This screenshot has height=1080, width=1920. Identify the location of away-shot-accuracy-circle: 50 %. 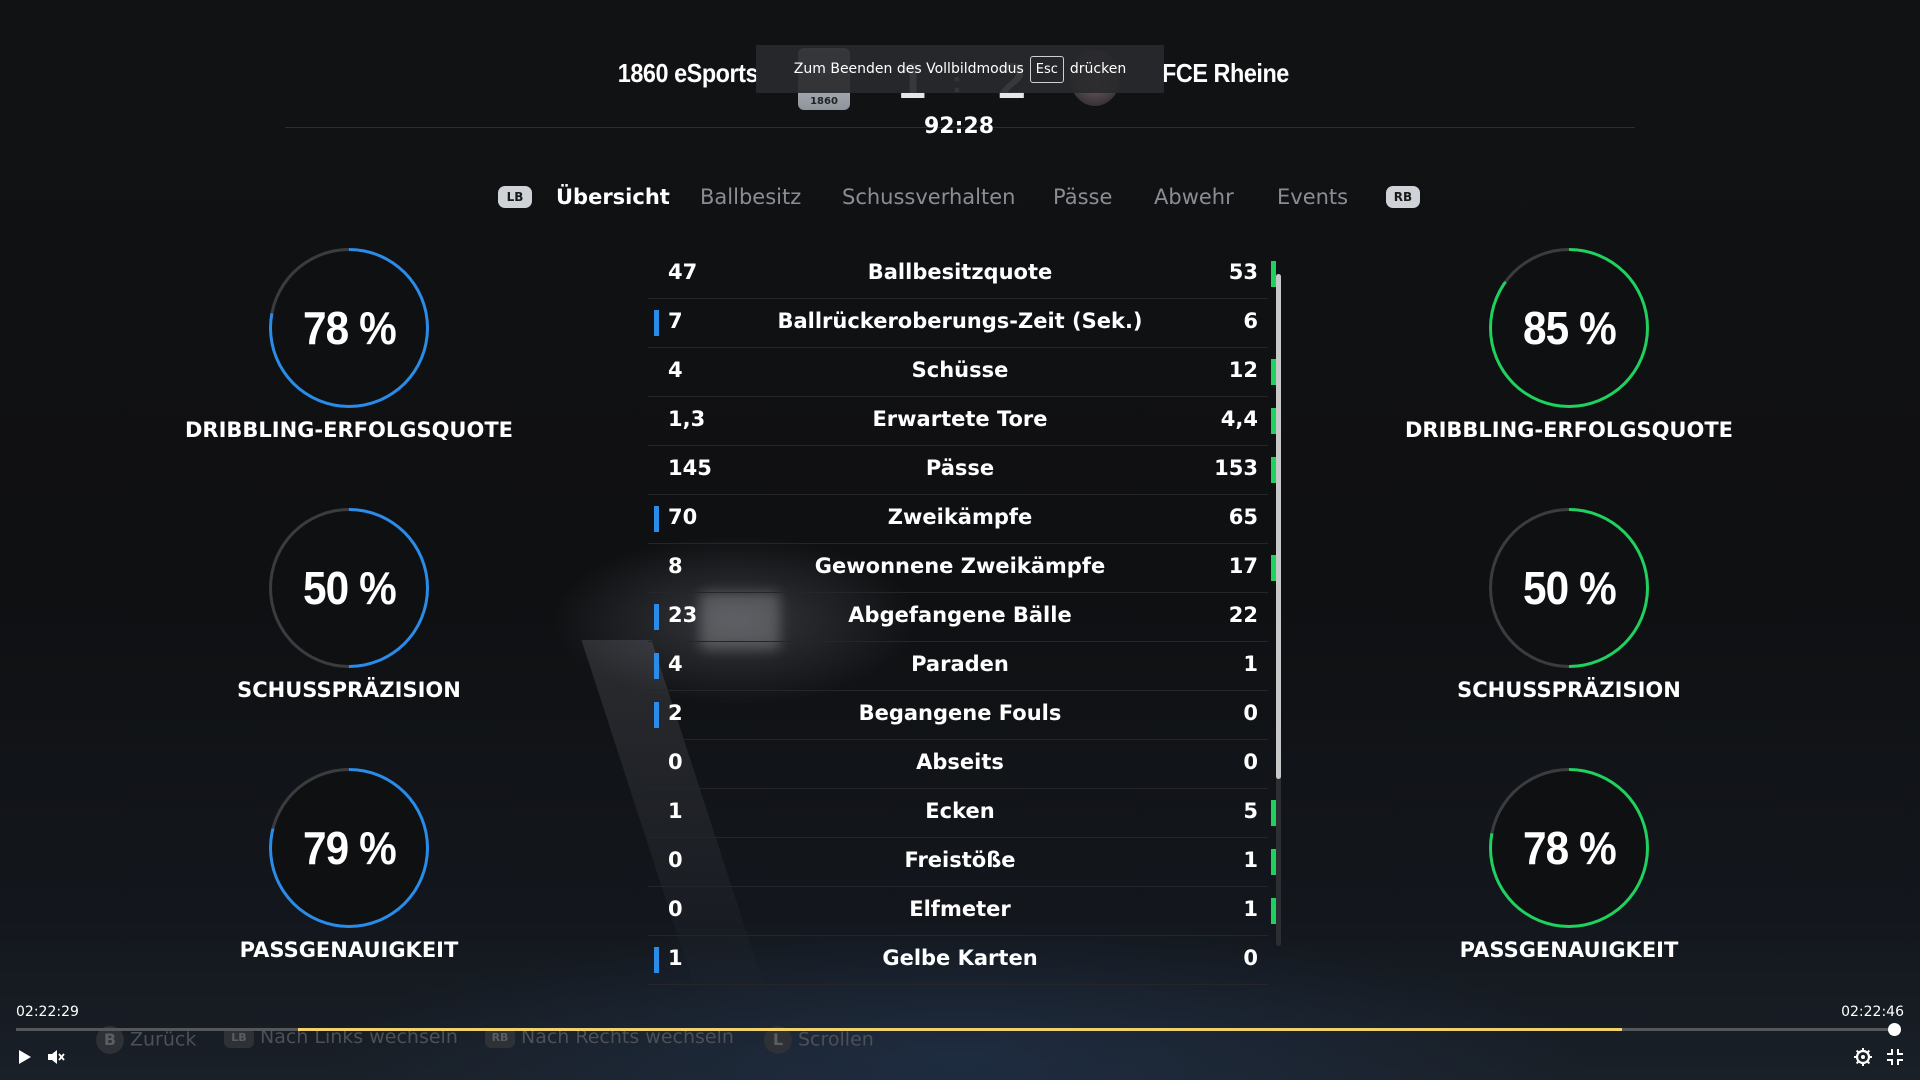
(1569, 588).